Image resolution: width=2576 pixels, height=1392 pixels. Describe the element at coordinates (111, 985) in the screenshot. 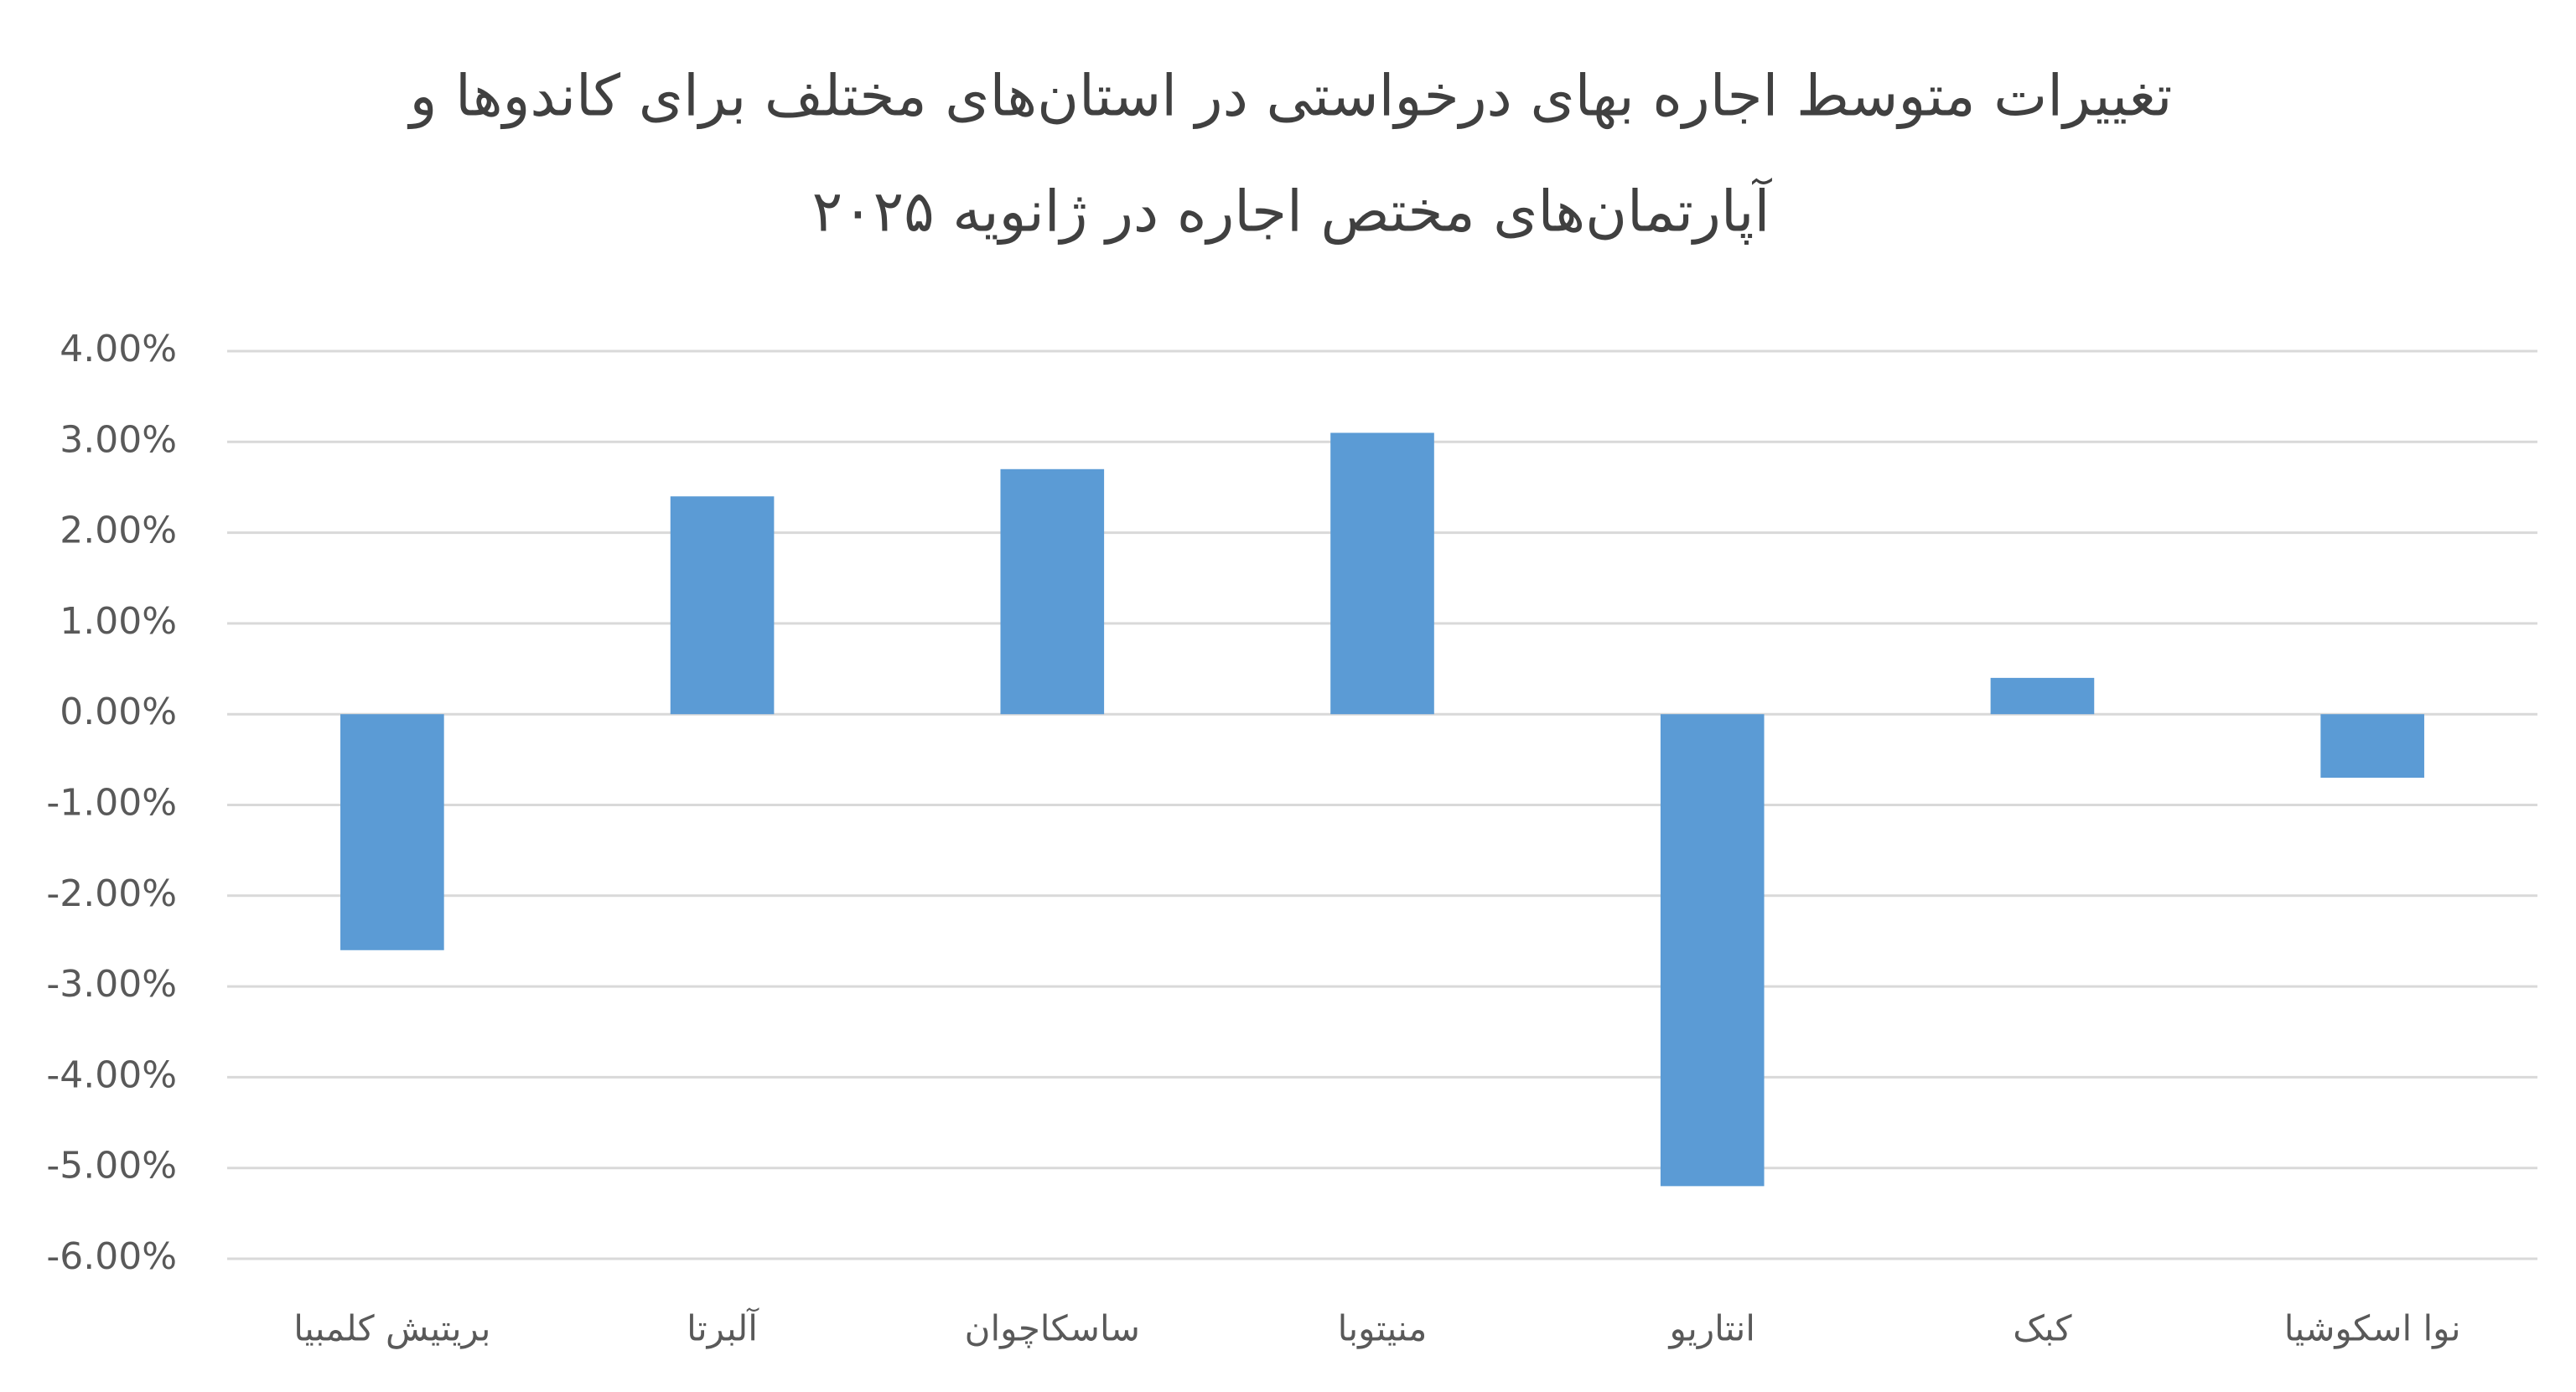

I see `y-tick-label: -3.00%` at that location.